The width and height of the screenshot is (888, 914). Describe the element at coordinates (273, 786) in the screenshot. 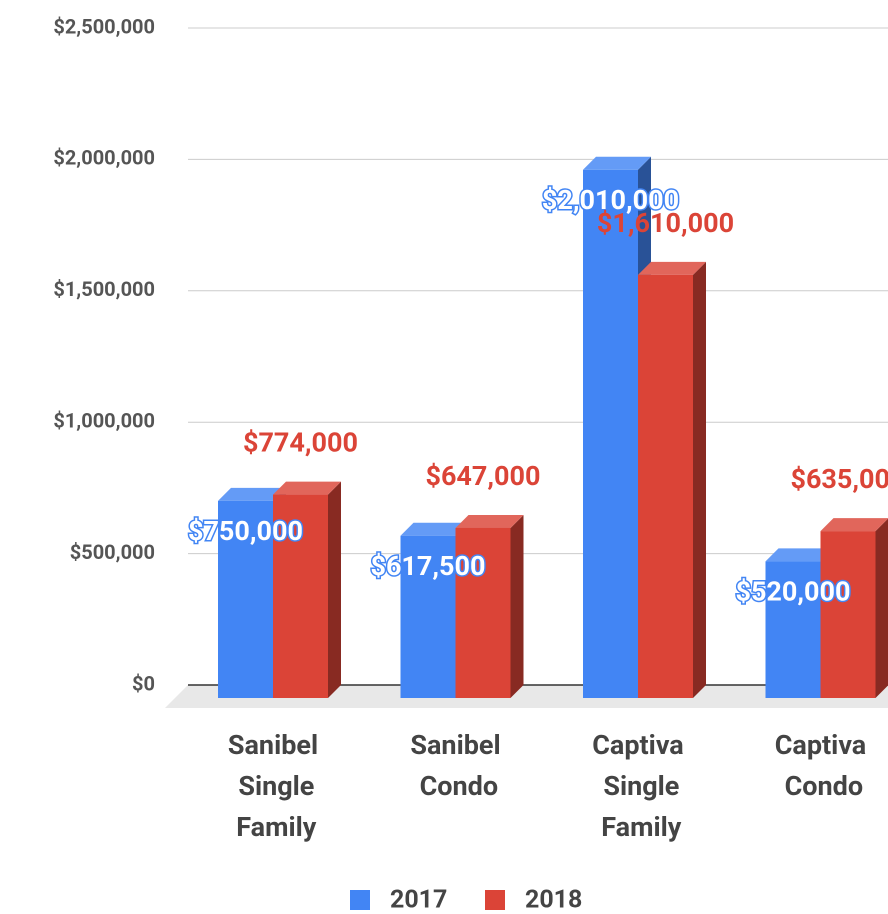

I see `x-tick-label: Sanibel Single Family` at that location.